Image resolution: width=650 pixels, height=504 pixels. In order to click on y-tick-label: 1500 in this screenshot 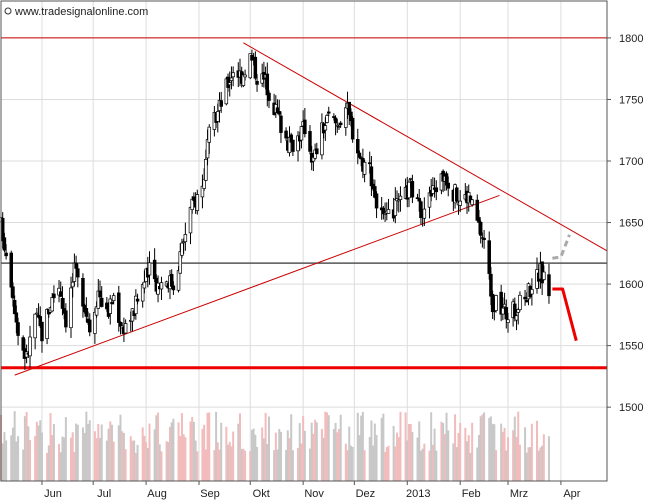, I will do `click(631, 408)`.